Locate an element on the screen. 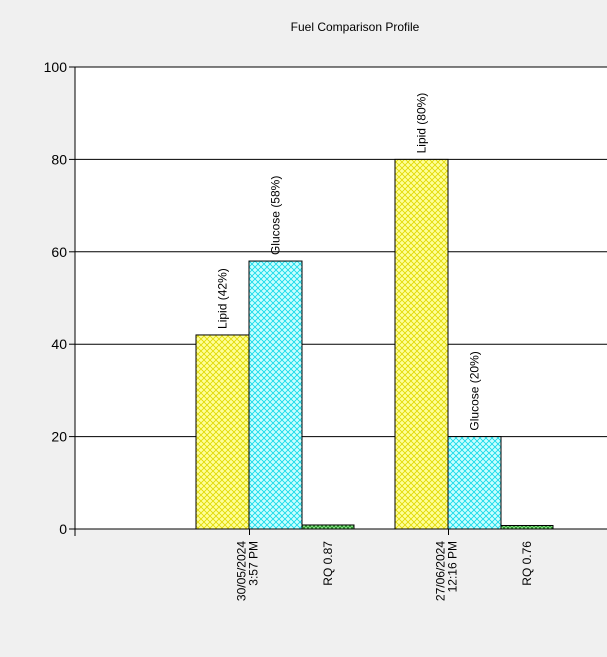 This screenshot has height=657, width=607. bar-data-label: Lipid (80%) is located at coordinates (422, 123).